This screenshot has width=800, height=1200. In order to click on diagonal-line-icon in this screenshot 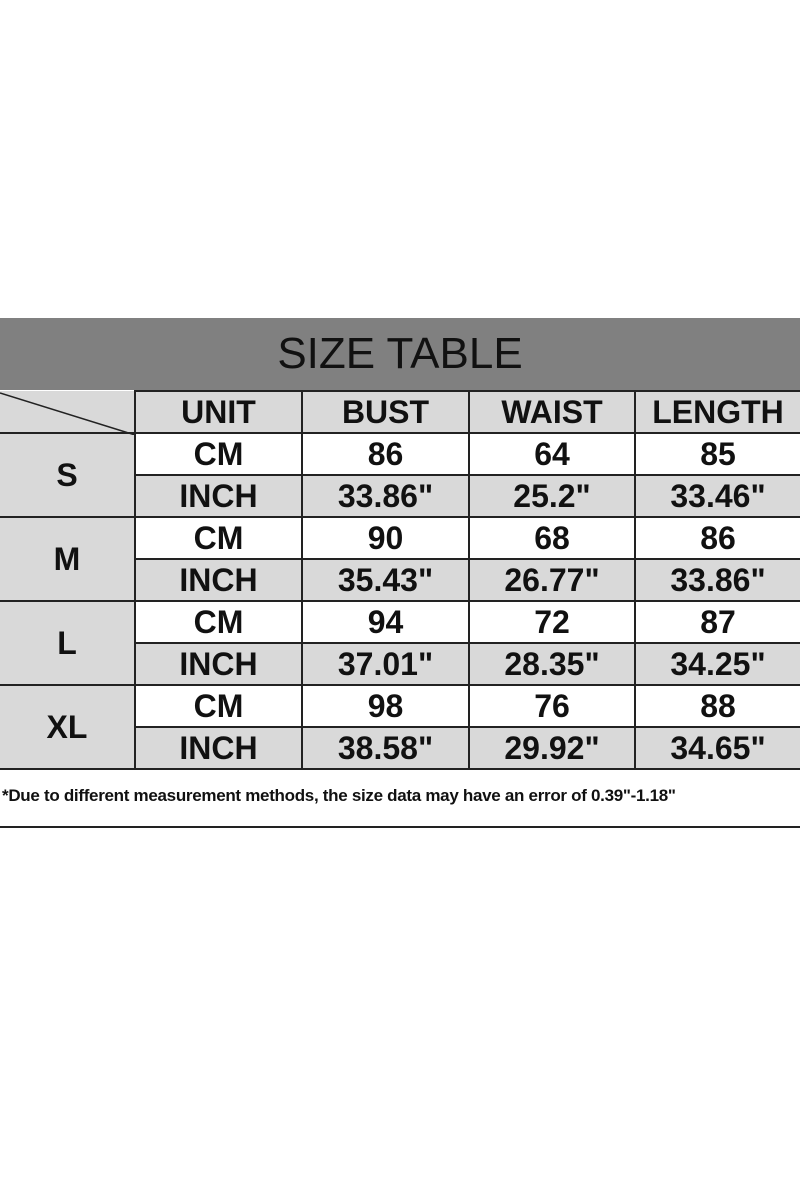, I will do `click(67, 413)`.